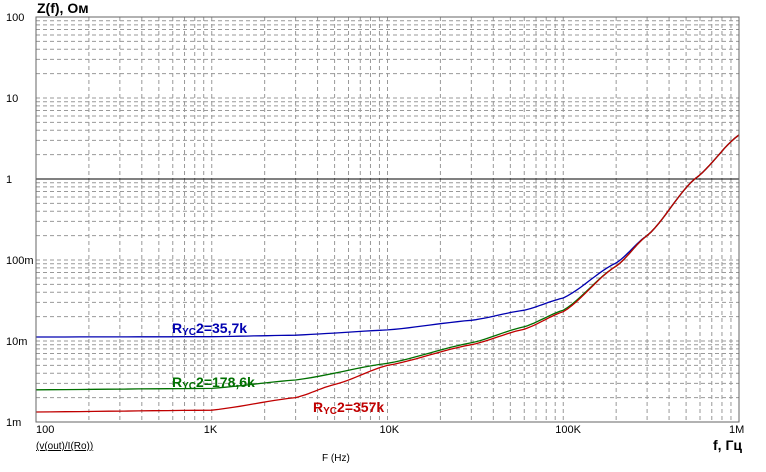 The width and height of the screenshot is (766, 472). What do you see at coordinates (12, 99) in the screenshot?
I see `y-tick-label: 10` at bounding box center [12, 99].